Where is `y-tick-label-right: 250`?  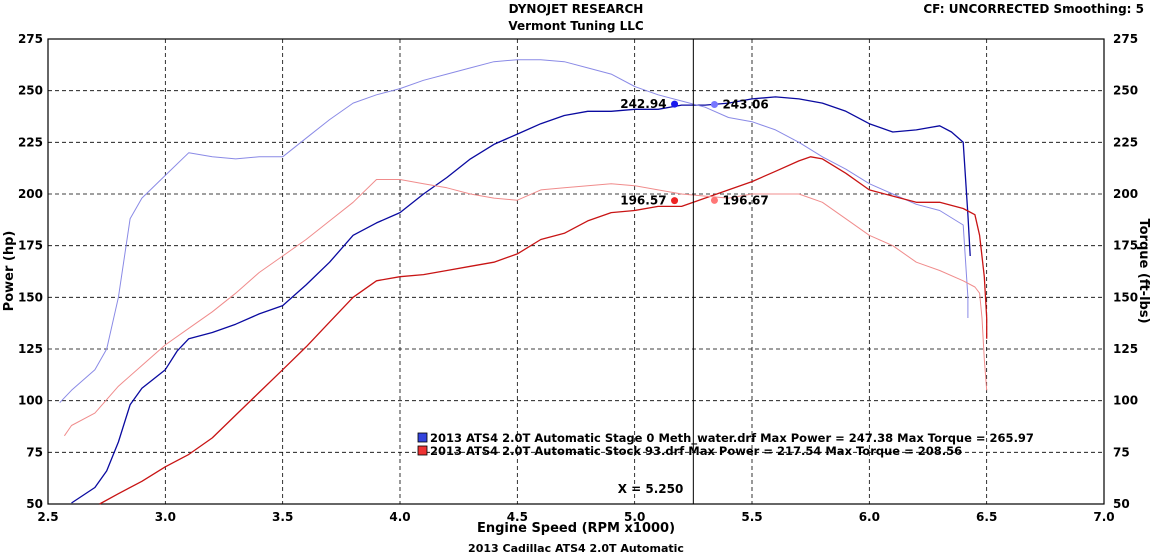
y-tick-label-right: 250 is located at coordinates (1125, 91).